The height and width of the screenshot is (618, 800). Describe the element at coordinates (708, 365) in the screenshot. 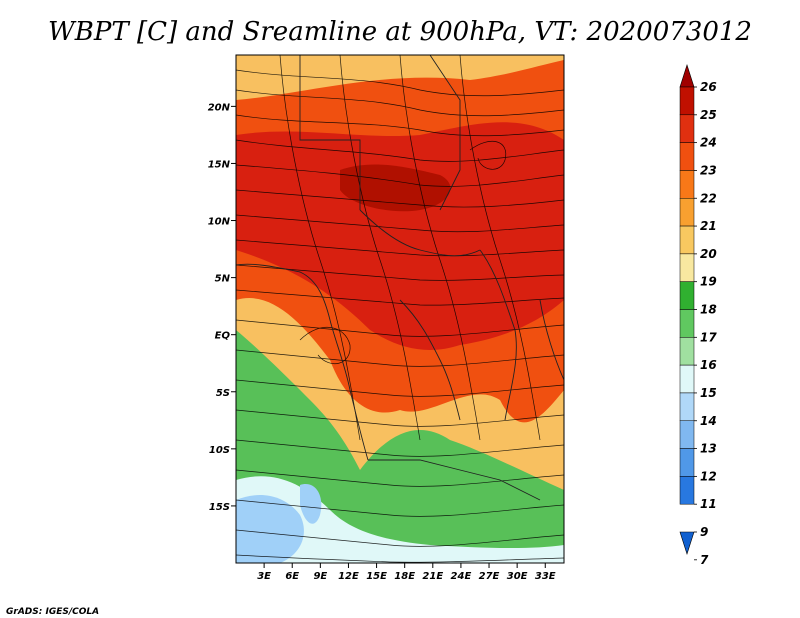

I see `colorbar-label: 16` at that location.